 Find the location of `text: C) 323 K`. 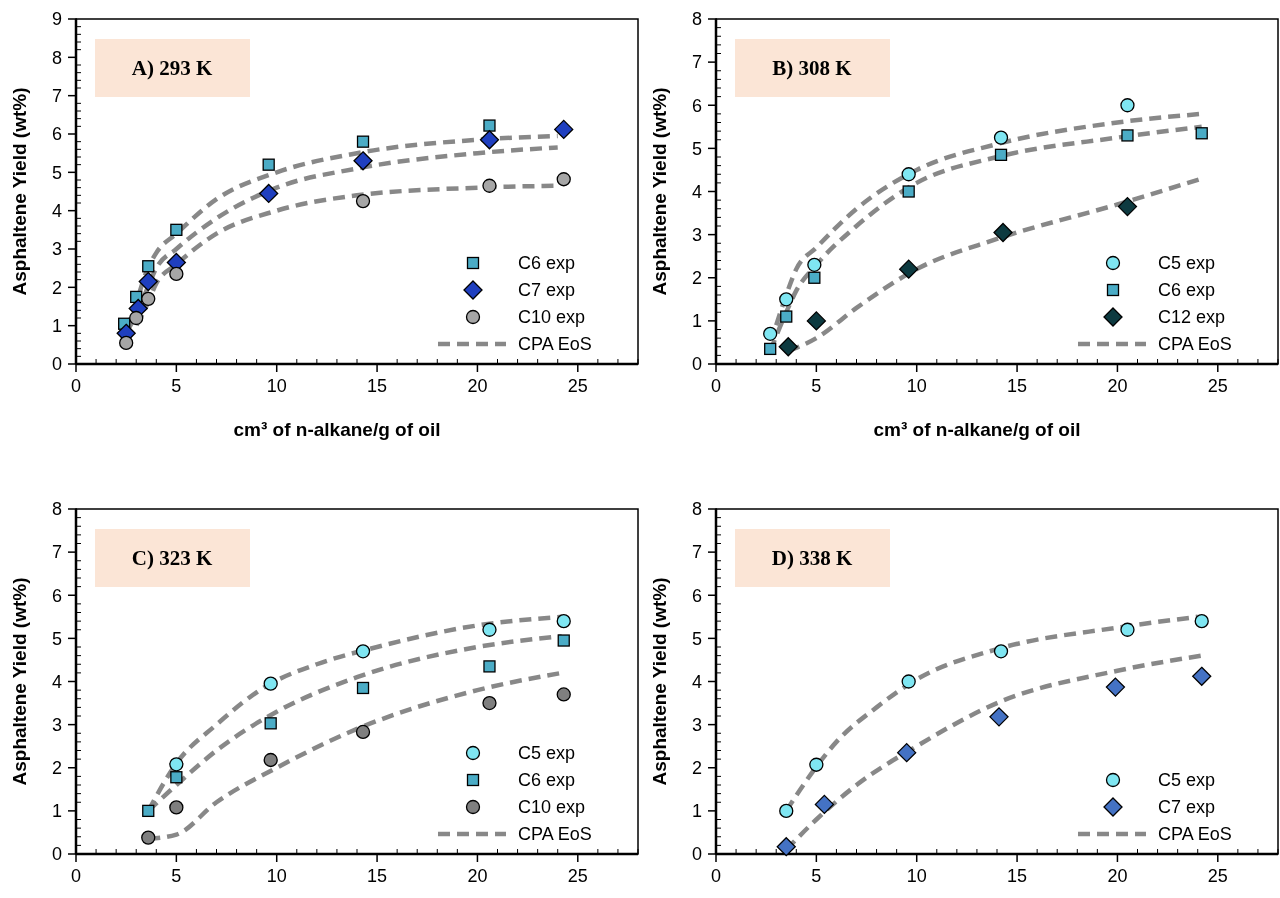

text: C) 323 K is located at coordinates (172, 558).